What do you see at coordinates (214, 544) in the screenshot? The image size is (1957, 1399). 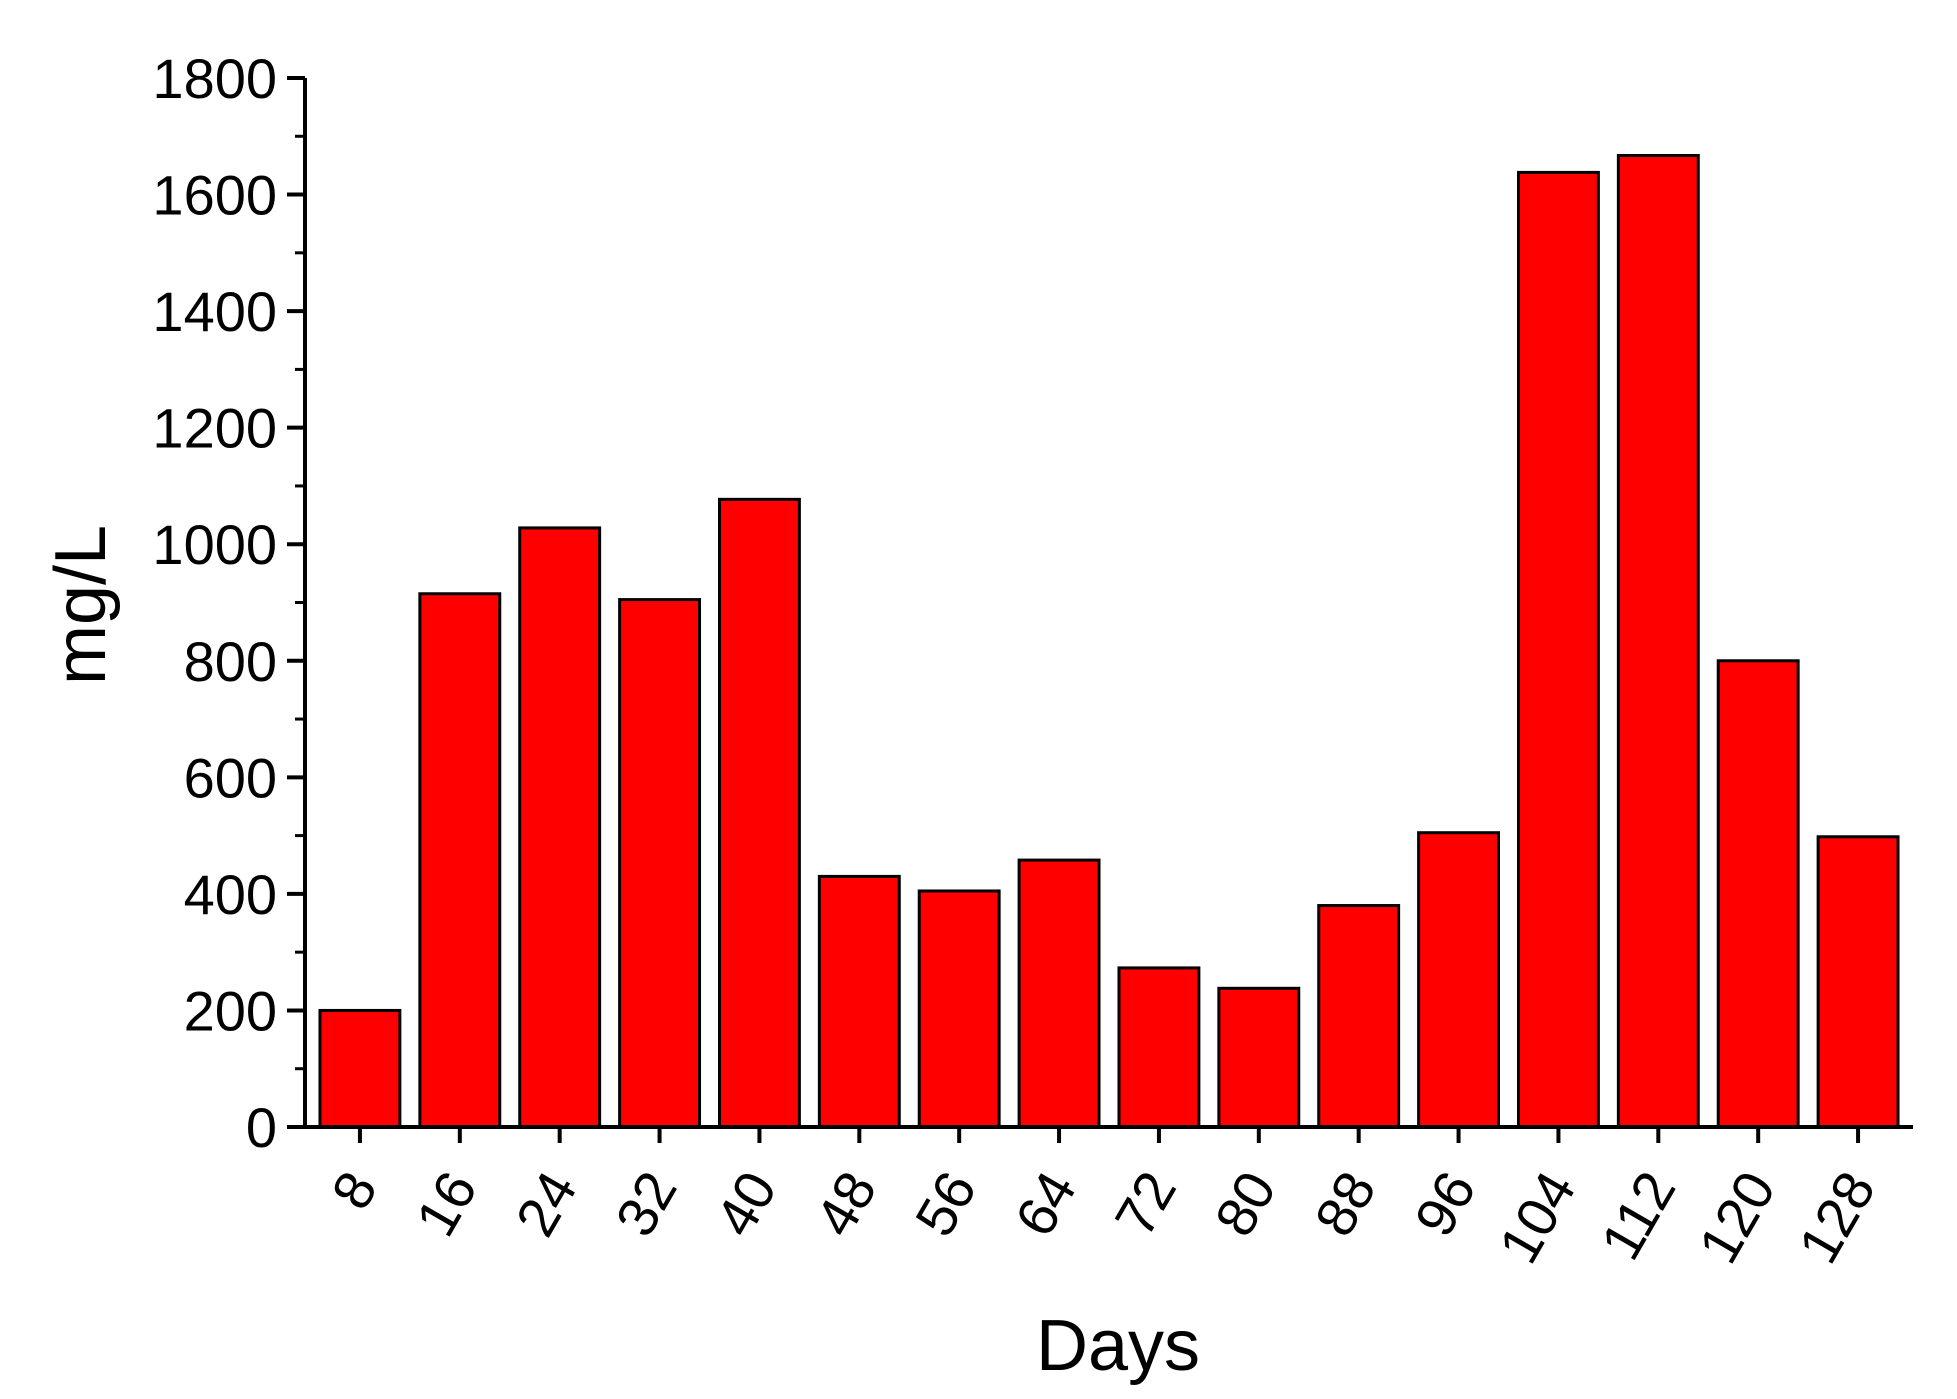 I see `y-tick-label: 1000` at bounding box center [214, 544].